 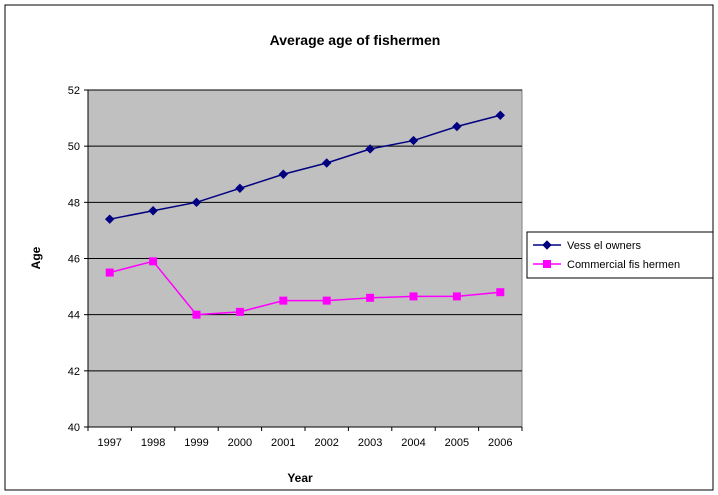 I want to click on x-tick-label: 2001, so click(x=283, y=443).